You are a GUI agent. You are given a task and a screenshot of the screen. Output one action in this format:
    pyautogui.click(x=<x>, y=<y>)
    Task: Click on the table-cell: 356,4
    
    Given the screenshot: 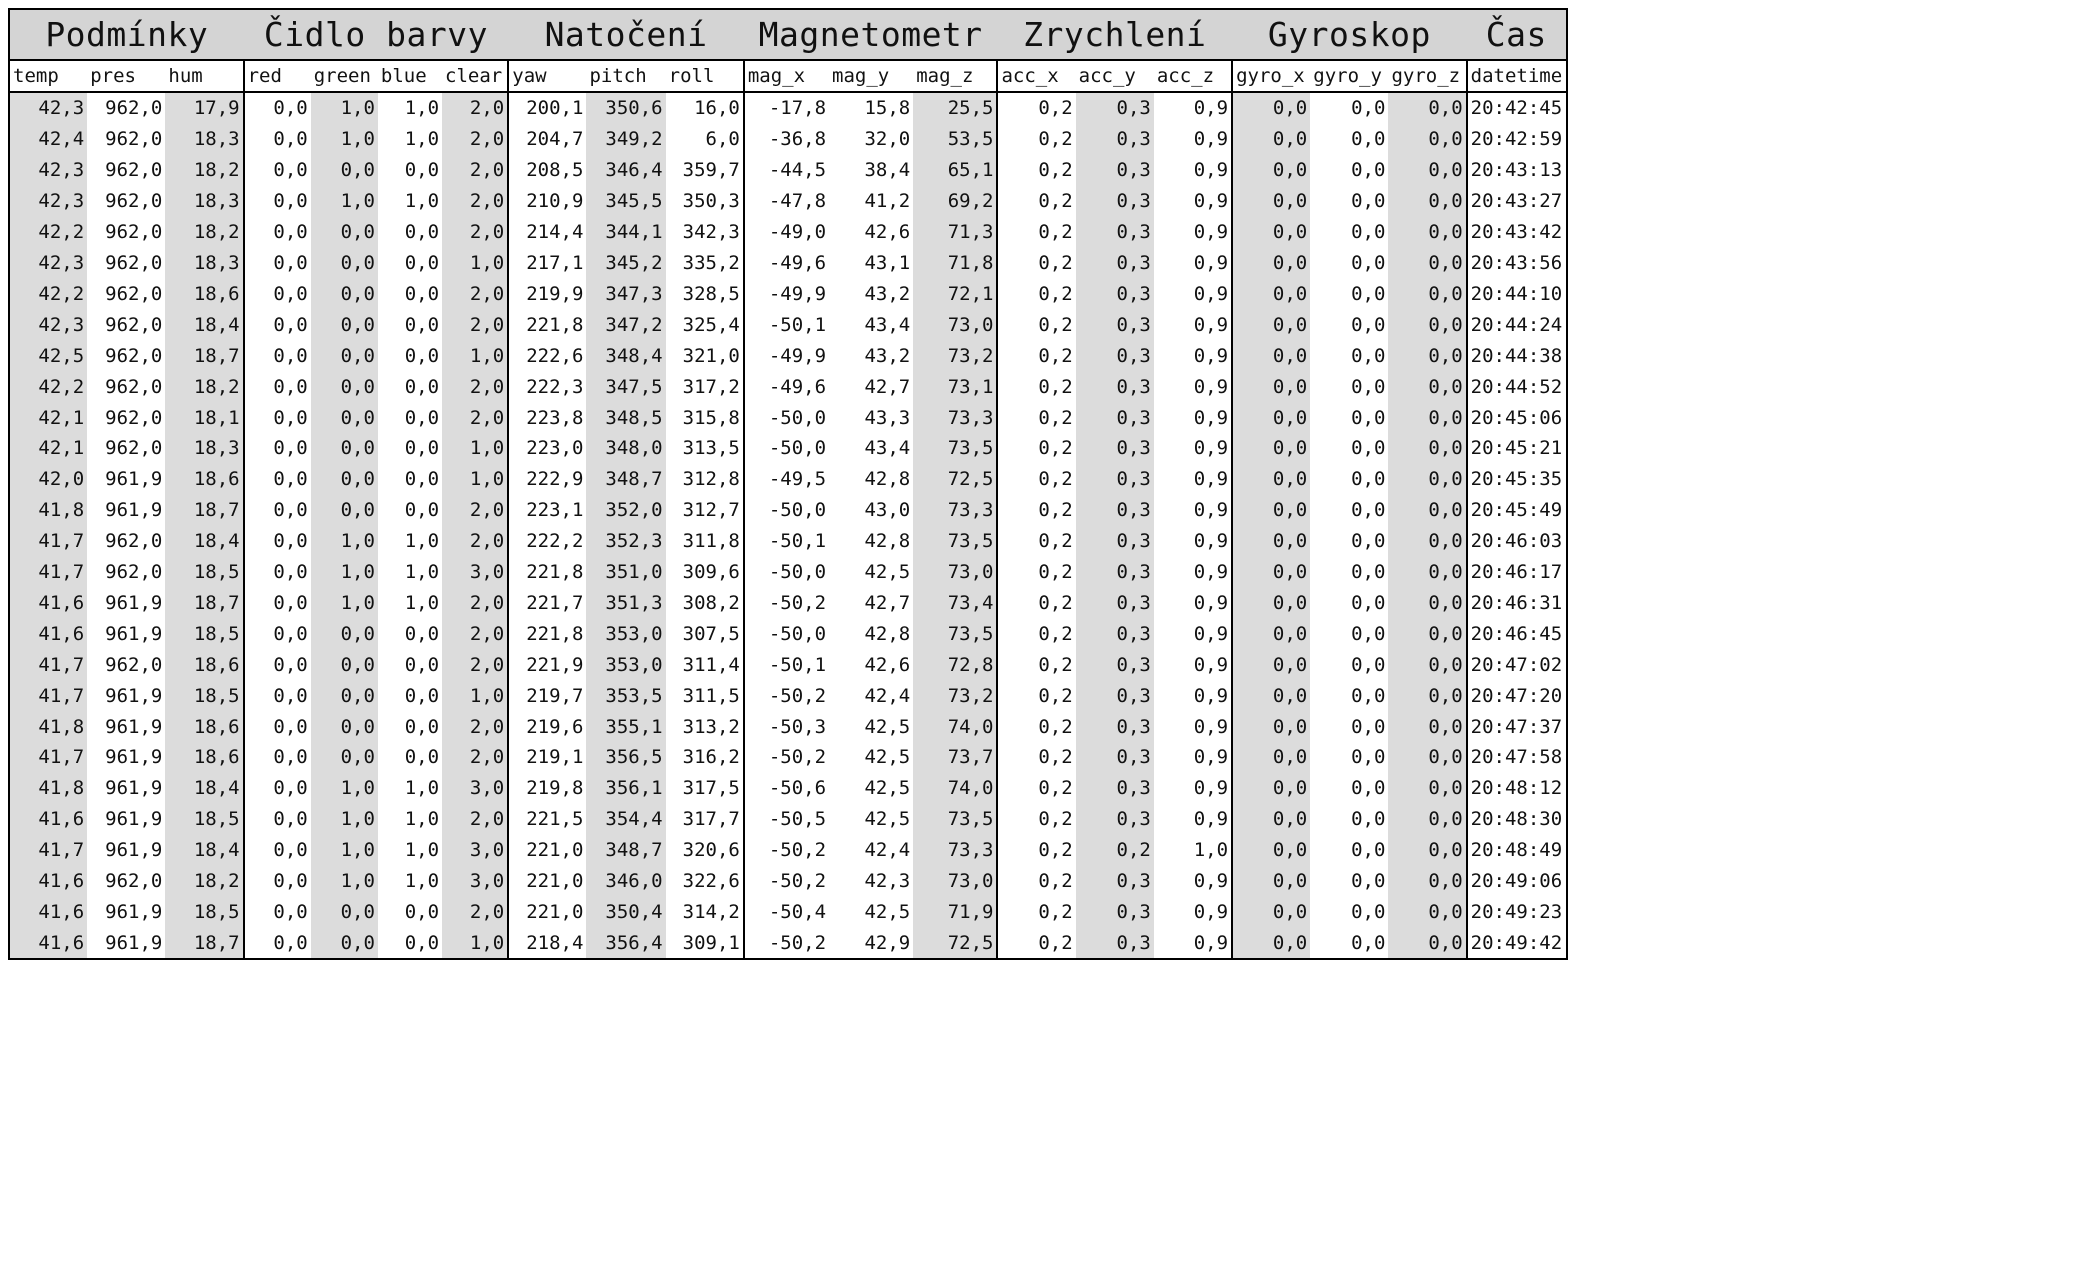 What is the action you would take?
    pyautogui.click(x=626, y=943)
    